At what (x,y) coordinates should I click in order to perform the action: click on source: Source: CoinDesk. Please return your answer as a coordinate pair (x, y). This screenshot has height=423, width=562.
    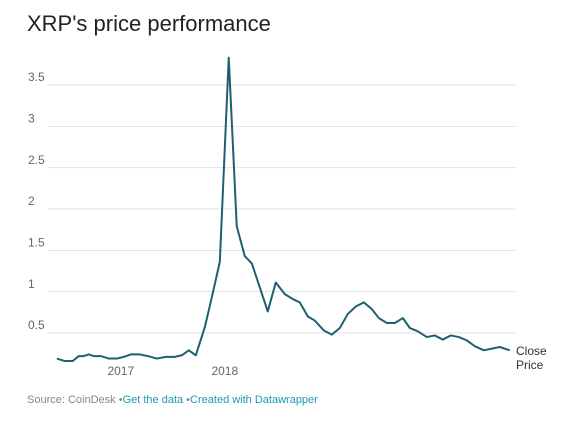
    Looking at the image, I should click on (71, 400).